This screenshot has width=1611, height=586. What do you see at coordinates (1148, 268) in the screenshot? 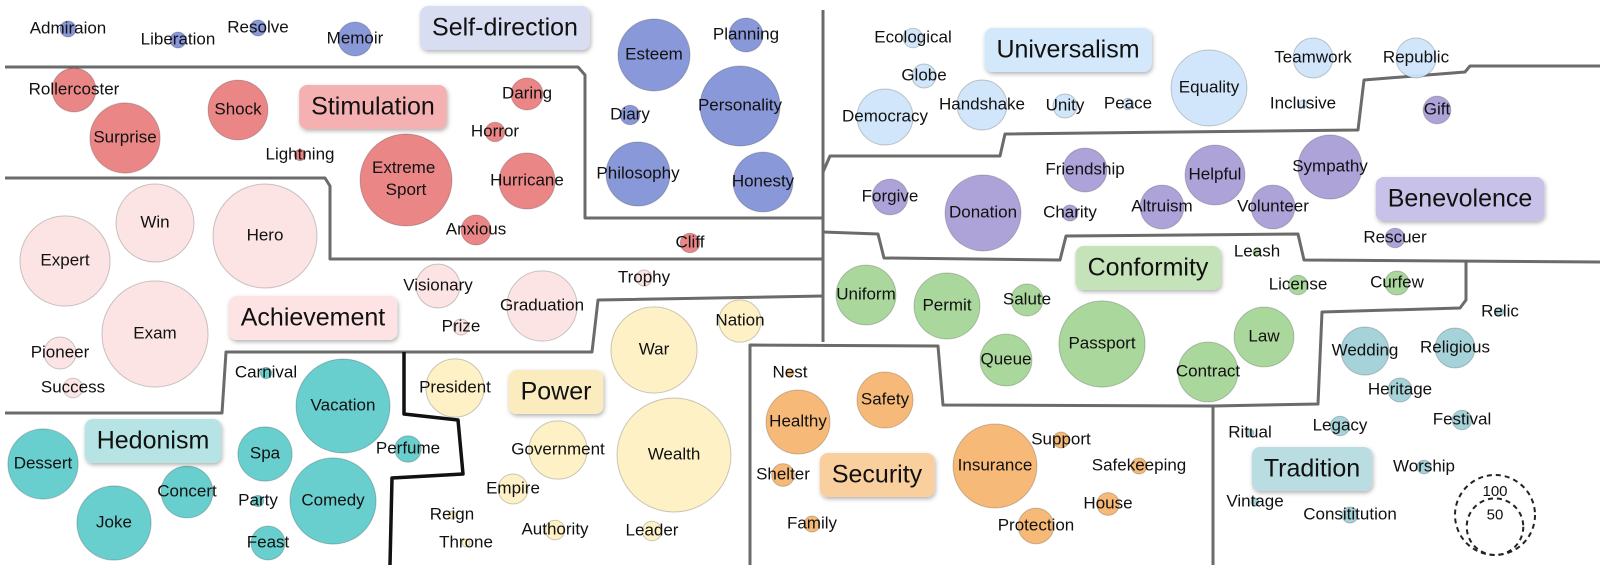
I see `group-label: Conformity` at bounding box center [1148, 268].